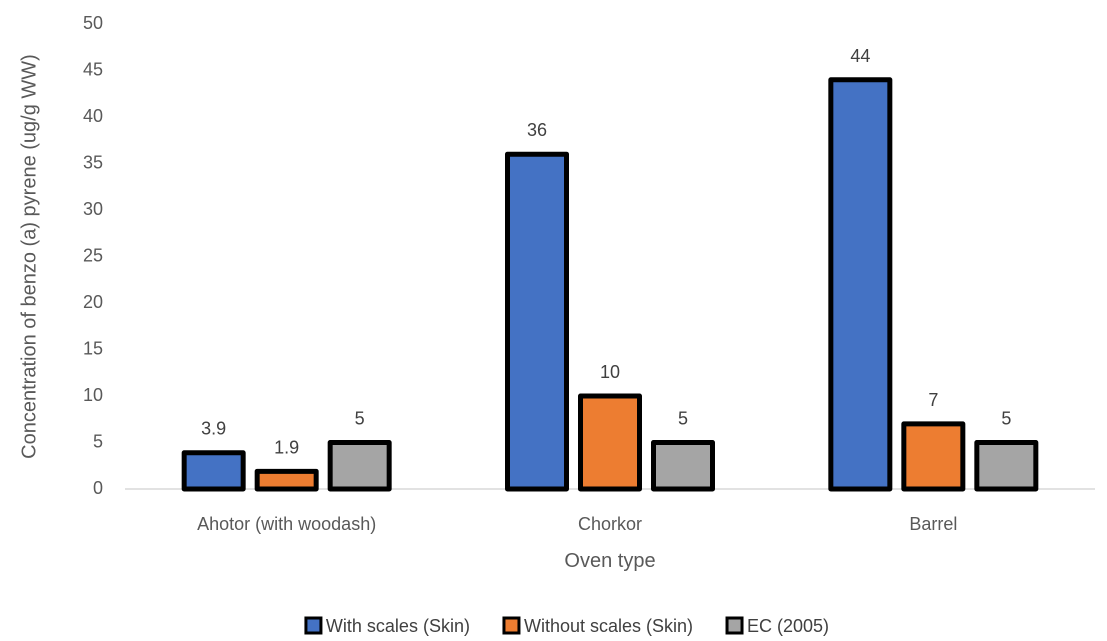  What do you see at coordinates (93, 23) in the screenshot?
I see `y-tick-label: 50` at bounding box center [93, 23].